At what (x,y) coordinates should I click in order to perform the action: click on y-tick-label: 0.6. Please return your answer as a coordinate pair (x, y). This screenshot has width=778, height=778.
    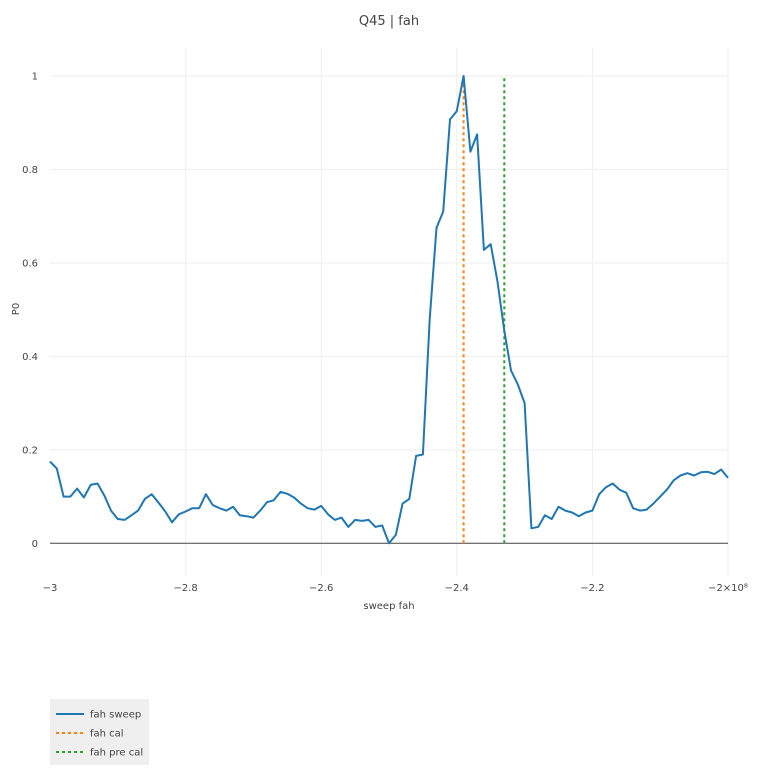
    Looking at the image, I should click on (30, 263).